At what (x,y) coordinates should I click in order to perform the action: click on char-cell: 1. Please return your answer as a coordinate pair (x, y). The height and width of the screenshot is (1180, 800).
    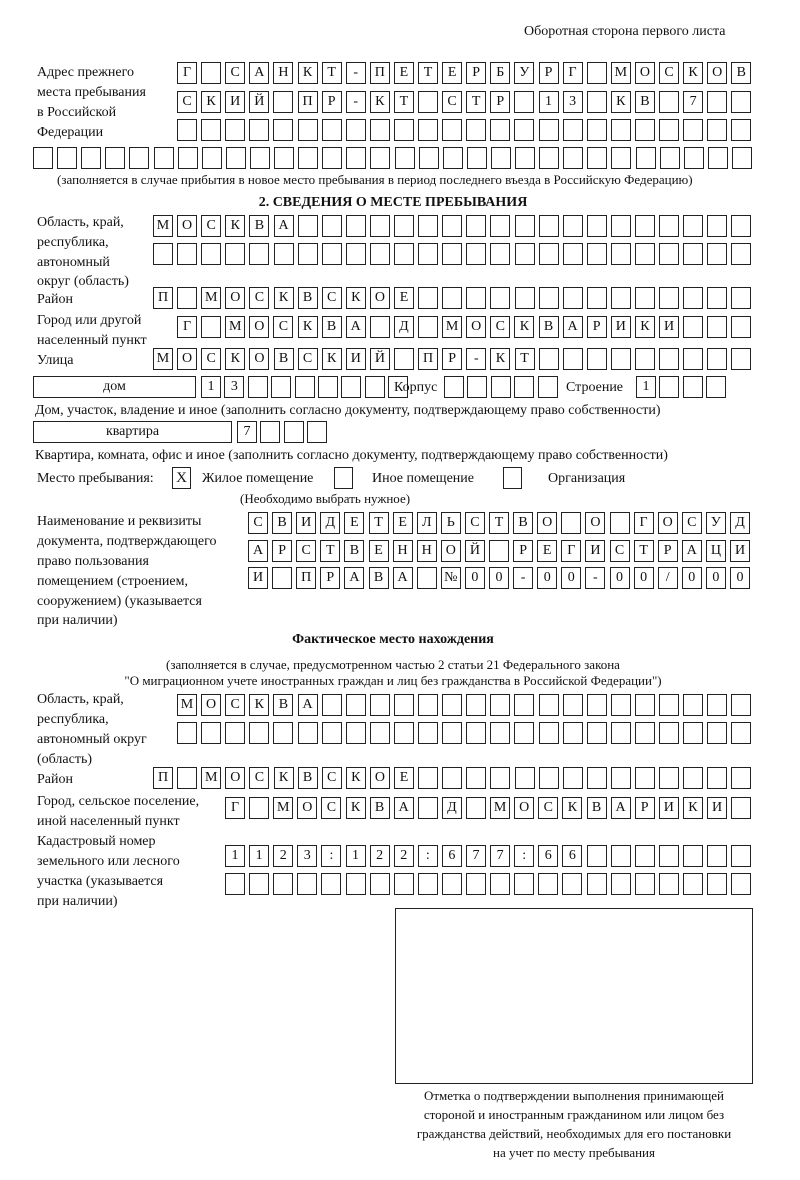
    Looking at the image, I should click on (355, 856).